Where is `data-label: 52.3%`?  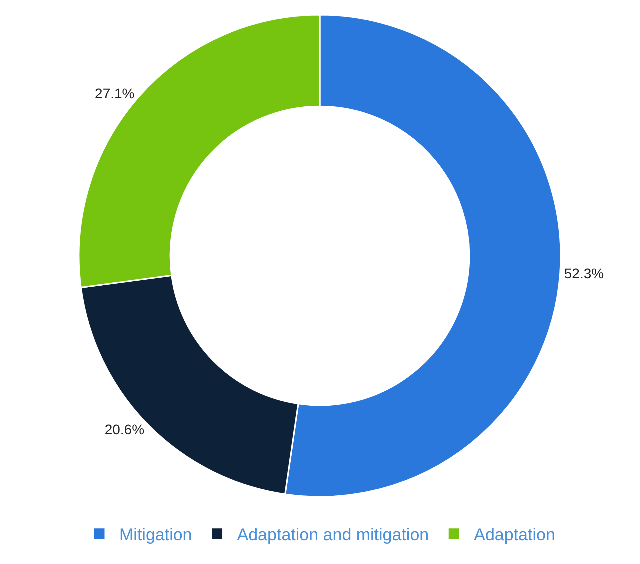 data-label: 52.3% is located at coordinates (584, 273).